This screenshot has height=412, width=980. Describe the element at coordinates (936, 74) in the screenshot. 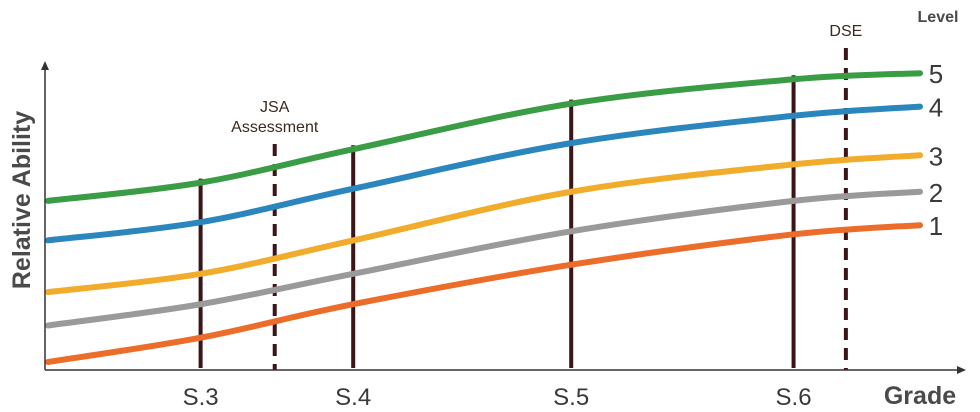

I see `level-5-label: 5` at that location.